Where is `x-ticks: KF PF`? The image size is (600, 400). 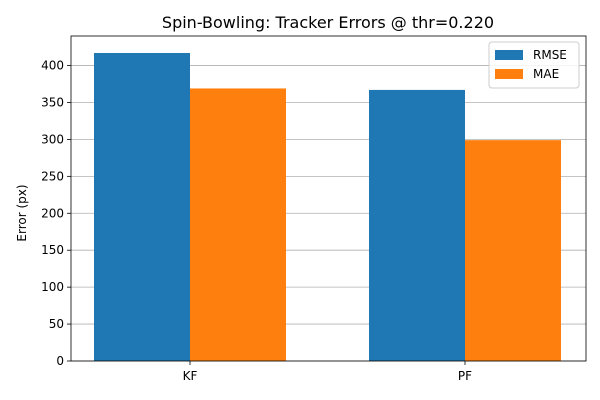 x-ticks: KF PF is located at coordinates (327, 372).